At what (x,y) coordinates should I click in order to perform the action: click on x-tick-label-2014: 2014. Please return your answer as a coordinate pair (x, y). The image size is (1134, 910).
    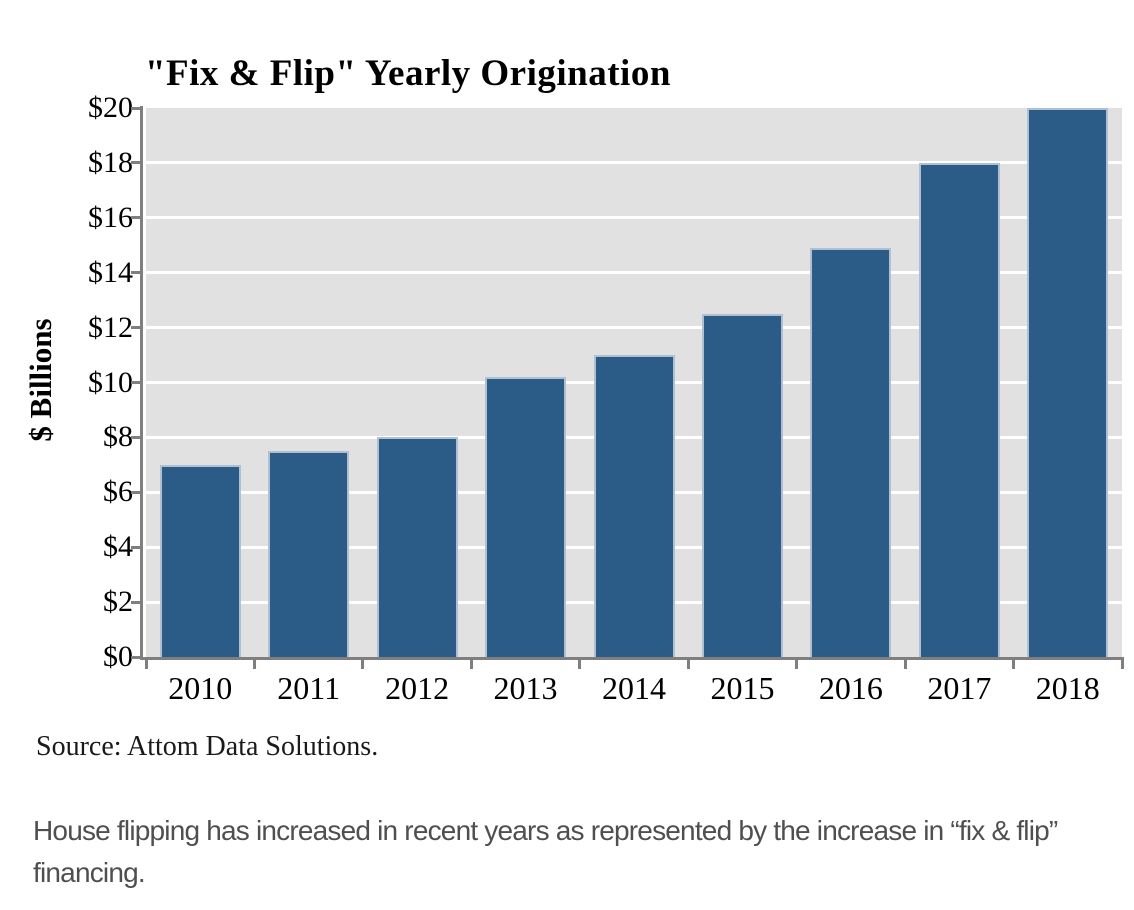
    Looking at the image, I should click on (633, 688).